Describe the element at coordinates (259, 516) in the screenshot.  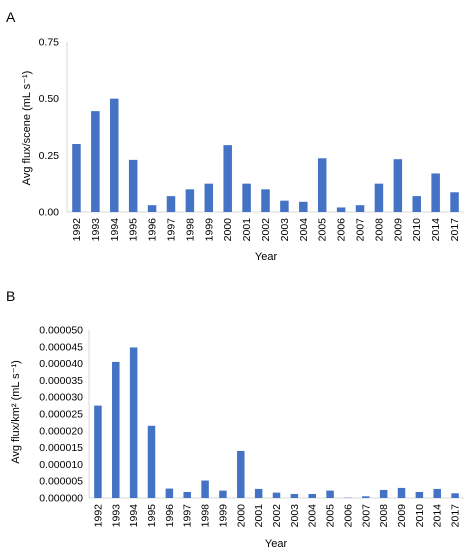
I see `panel-b-x-tick-label: 2001` at that location.